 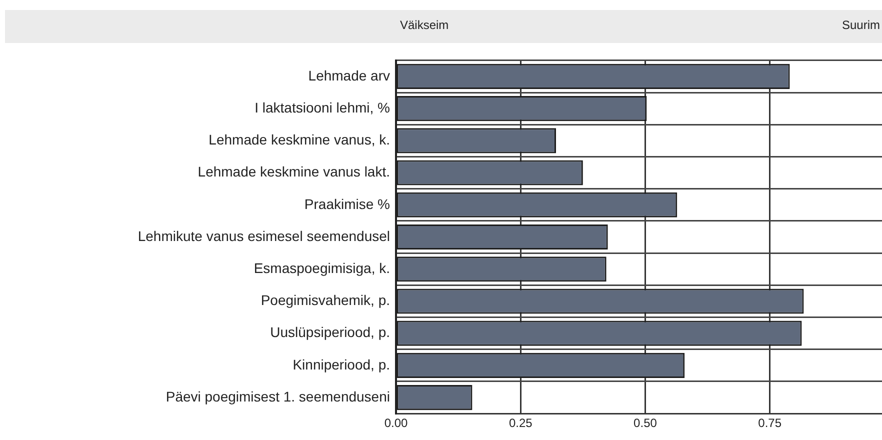 I want to click on x-tick-label: 0.50, so click(x=646, y=423).